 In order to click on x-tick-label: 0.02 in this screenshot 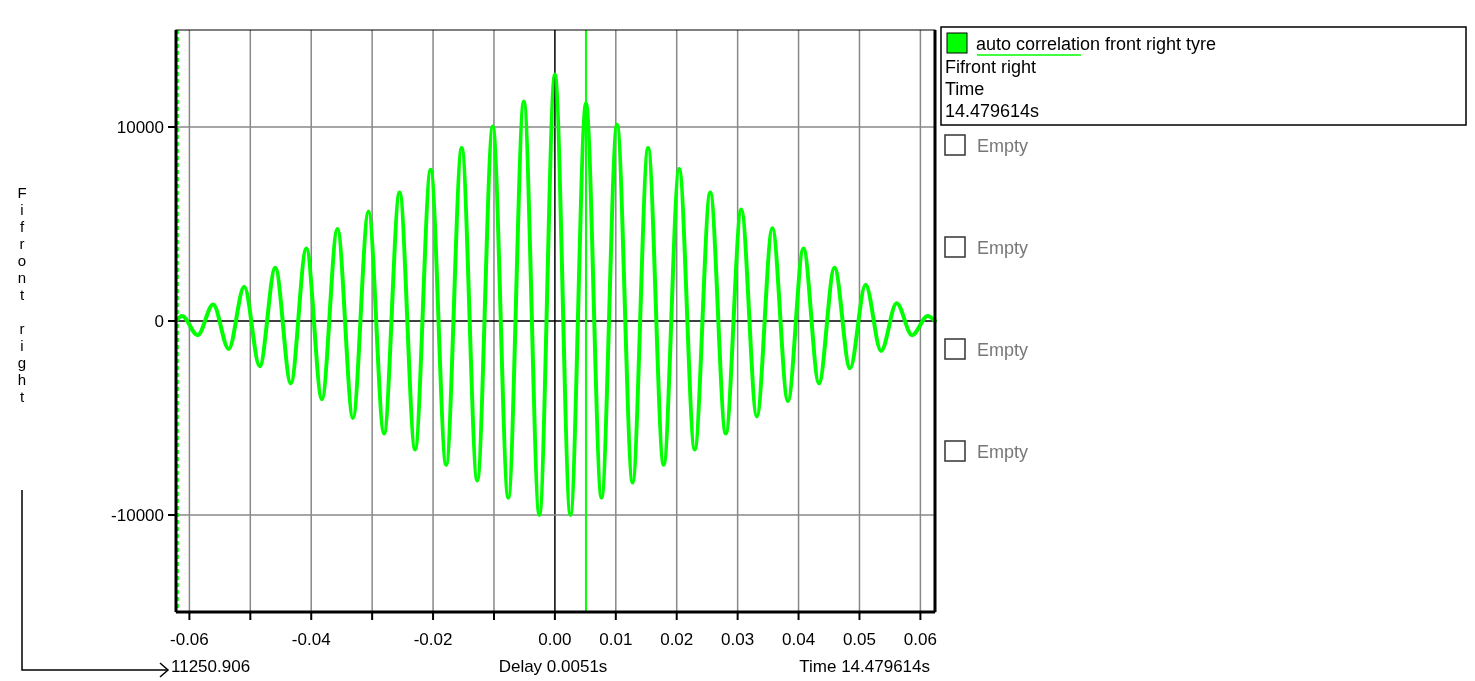, I will do `click(677, 639)`.